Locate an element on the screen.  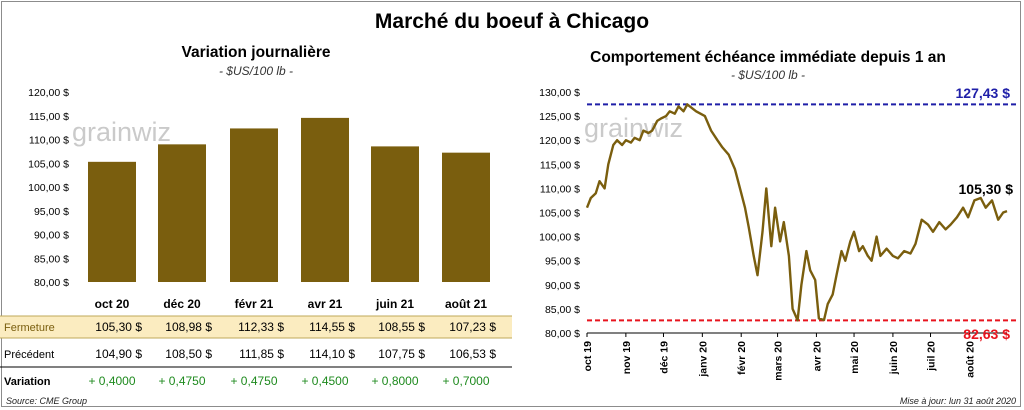
x-tick-label: mai 20 is located at coordinates (855, 357).